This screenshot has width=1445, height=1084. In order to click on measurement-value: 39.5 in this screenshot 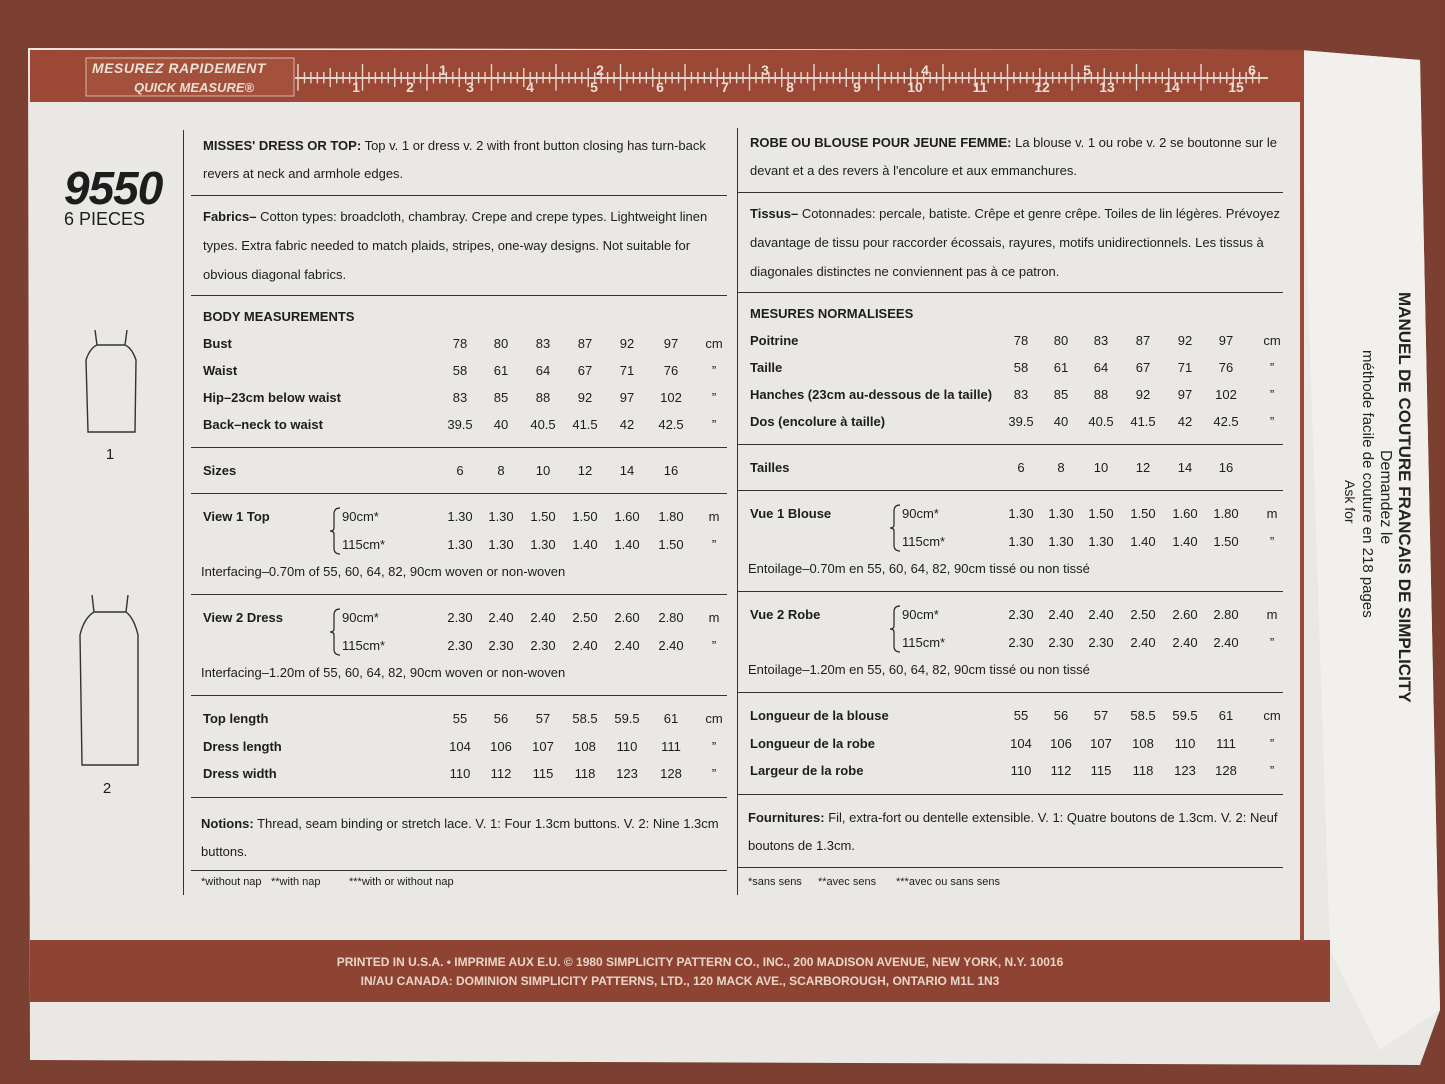, I will do `click(460, 424)`.